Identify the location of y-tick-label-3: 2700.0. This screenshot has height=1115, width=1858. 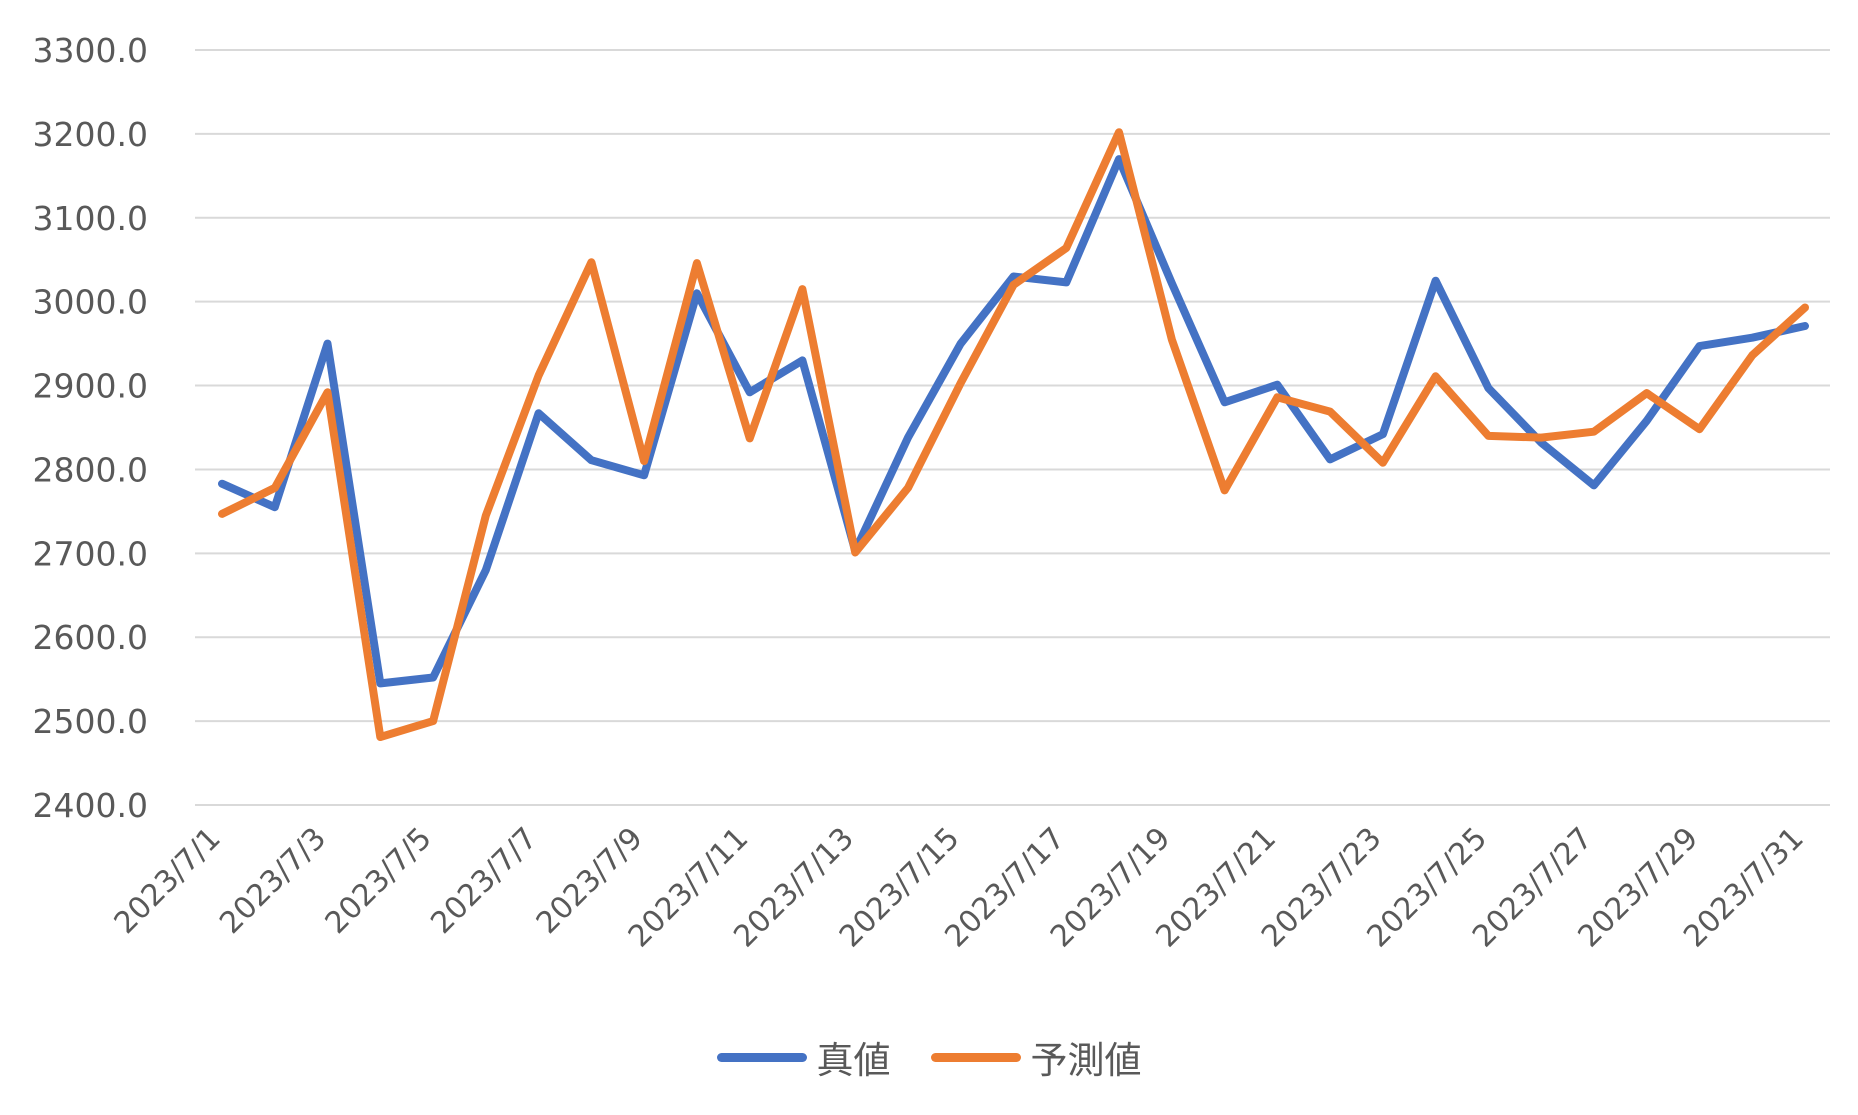
(90, 553).